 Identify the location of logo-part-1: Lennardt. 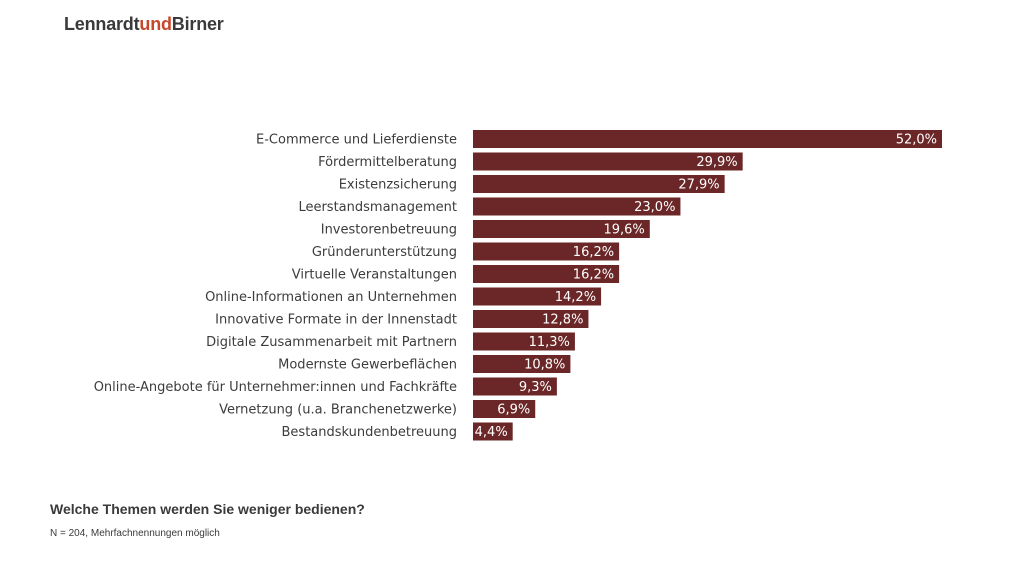
(102, 24).